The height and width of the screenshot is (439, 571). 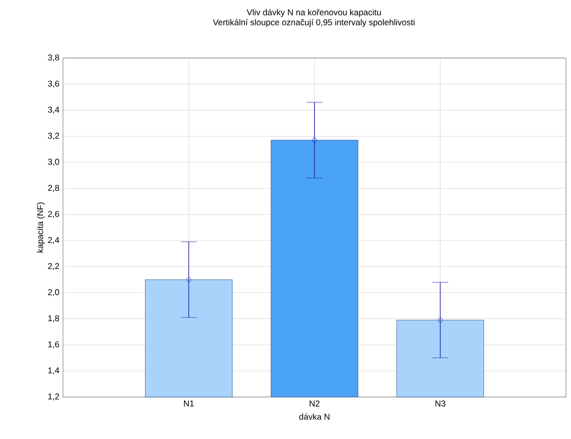 I want to click on x-axis-title: dávka N, so click(x=314, y=416).